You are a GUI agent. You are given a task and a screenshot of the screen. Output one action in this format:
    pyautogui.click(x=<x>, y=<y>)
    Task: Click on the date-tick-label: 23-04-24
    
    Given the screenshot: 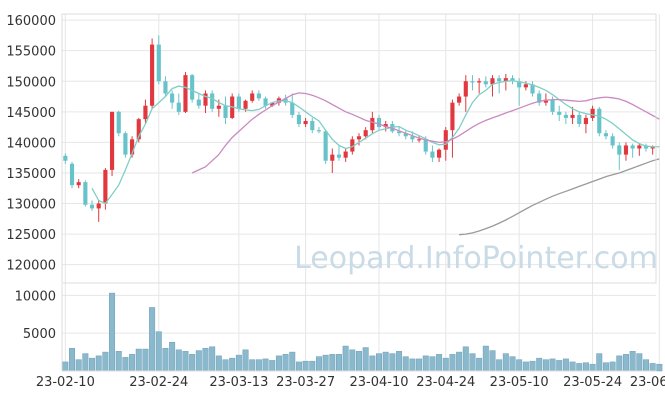 What is the action you would take?
    pyautogui.click(x=445, y=382)
    